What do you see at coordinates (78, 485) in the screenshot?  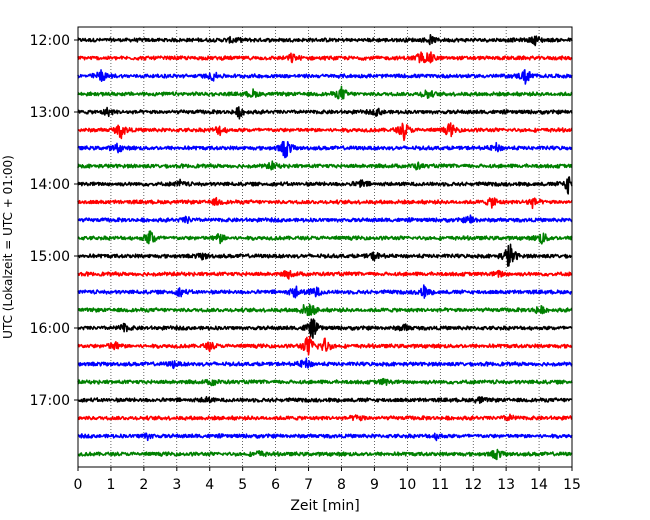 I see `x-tick-label: 0` at bounding box center [78, 485].